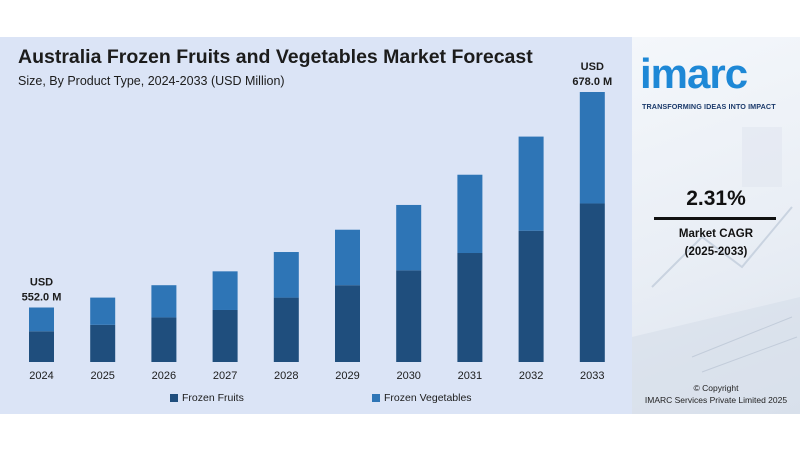  Describe the element at coordinates (286, 275) in the screenshot. I see `bar-frozen-vegetables-2028` at that location.